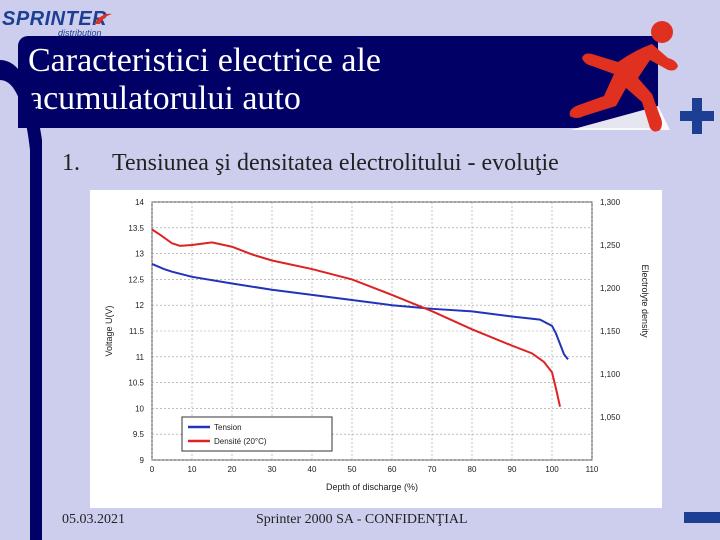 The image size is (720, 540). What do you see at coordinates (140, 357) in the screenshot?
I see `y-tick-label: 11` at bounding box center [140, 357].